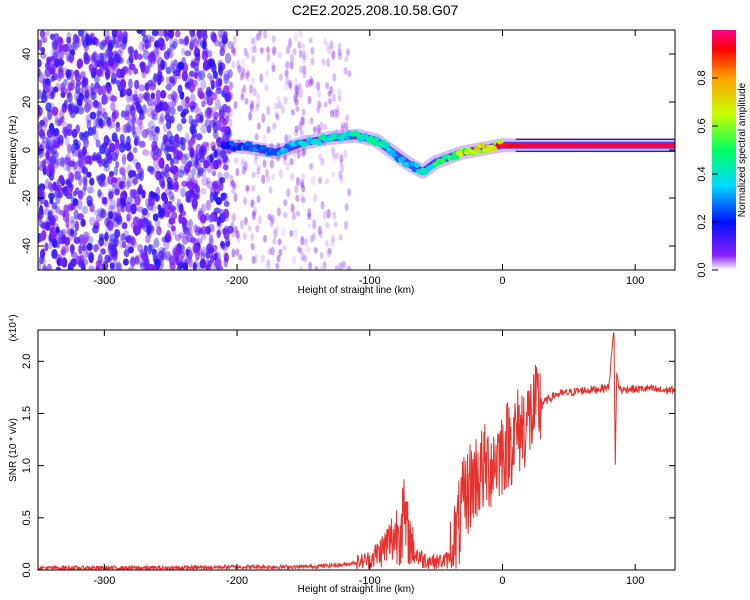  What do you see at coordinates (356, 290) in the screenshot?
I see `spectrogram-xlabel: Height of straight line (km)` at bounding box center [356, 290].